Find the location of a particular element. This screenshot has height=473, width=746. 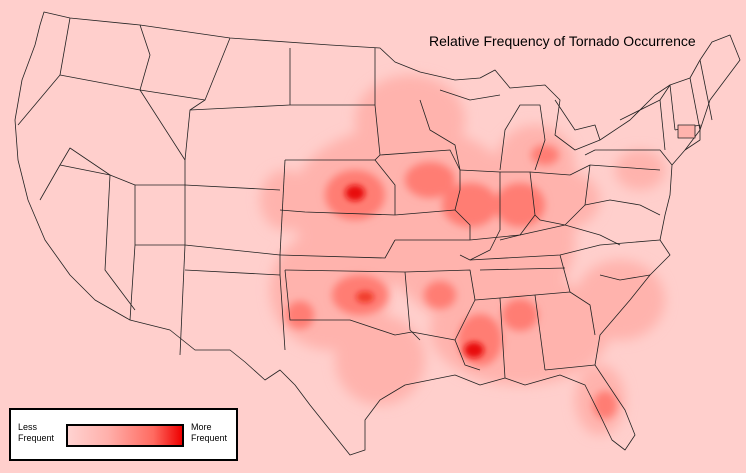

legend-gradient-bar is located at coordinates (125, 435).